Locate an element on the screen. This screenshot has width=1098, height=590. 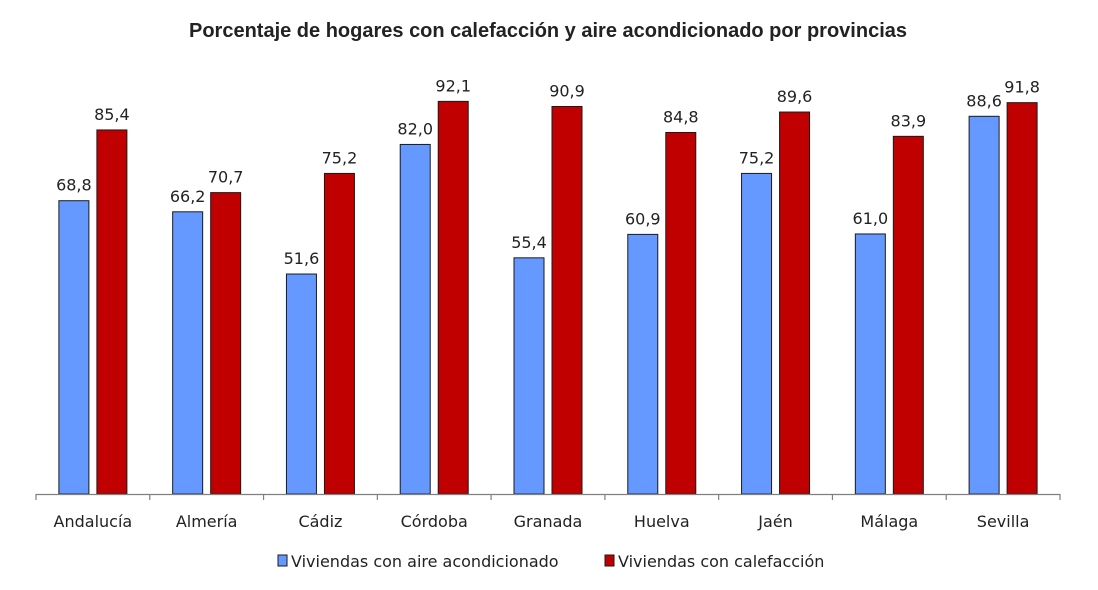
data-label-almeria-series-2: 70,7 is located at coordinates (226, 177).